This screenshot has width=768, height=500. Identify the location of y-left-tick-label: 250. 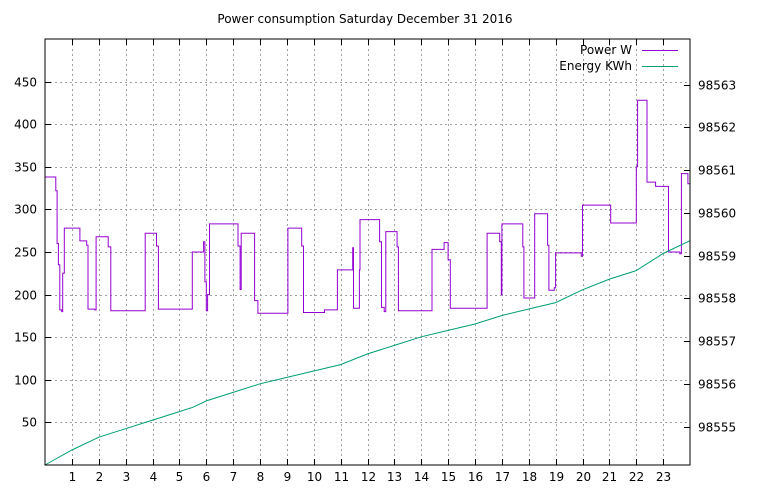
(25, 253).